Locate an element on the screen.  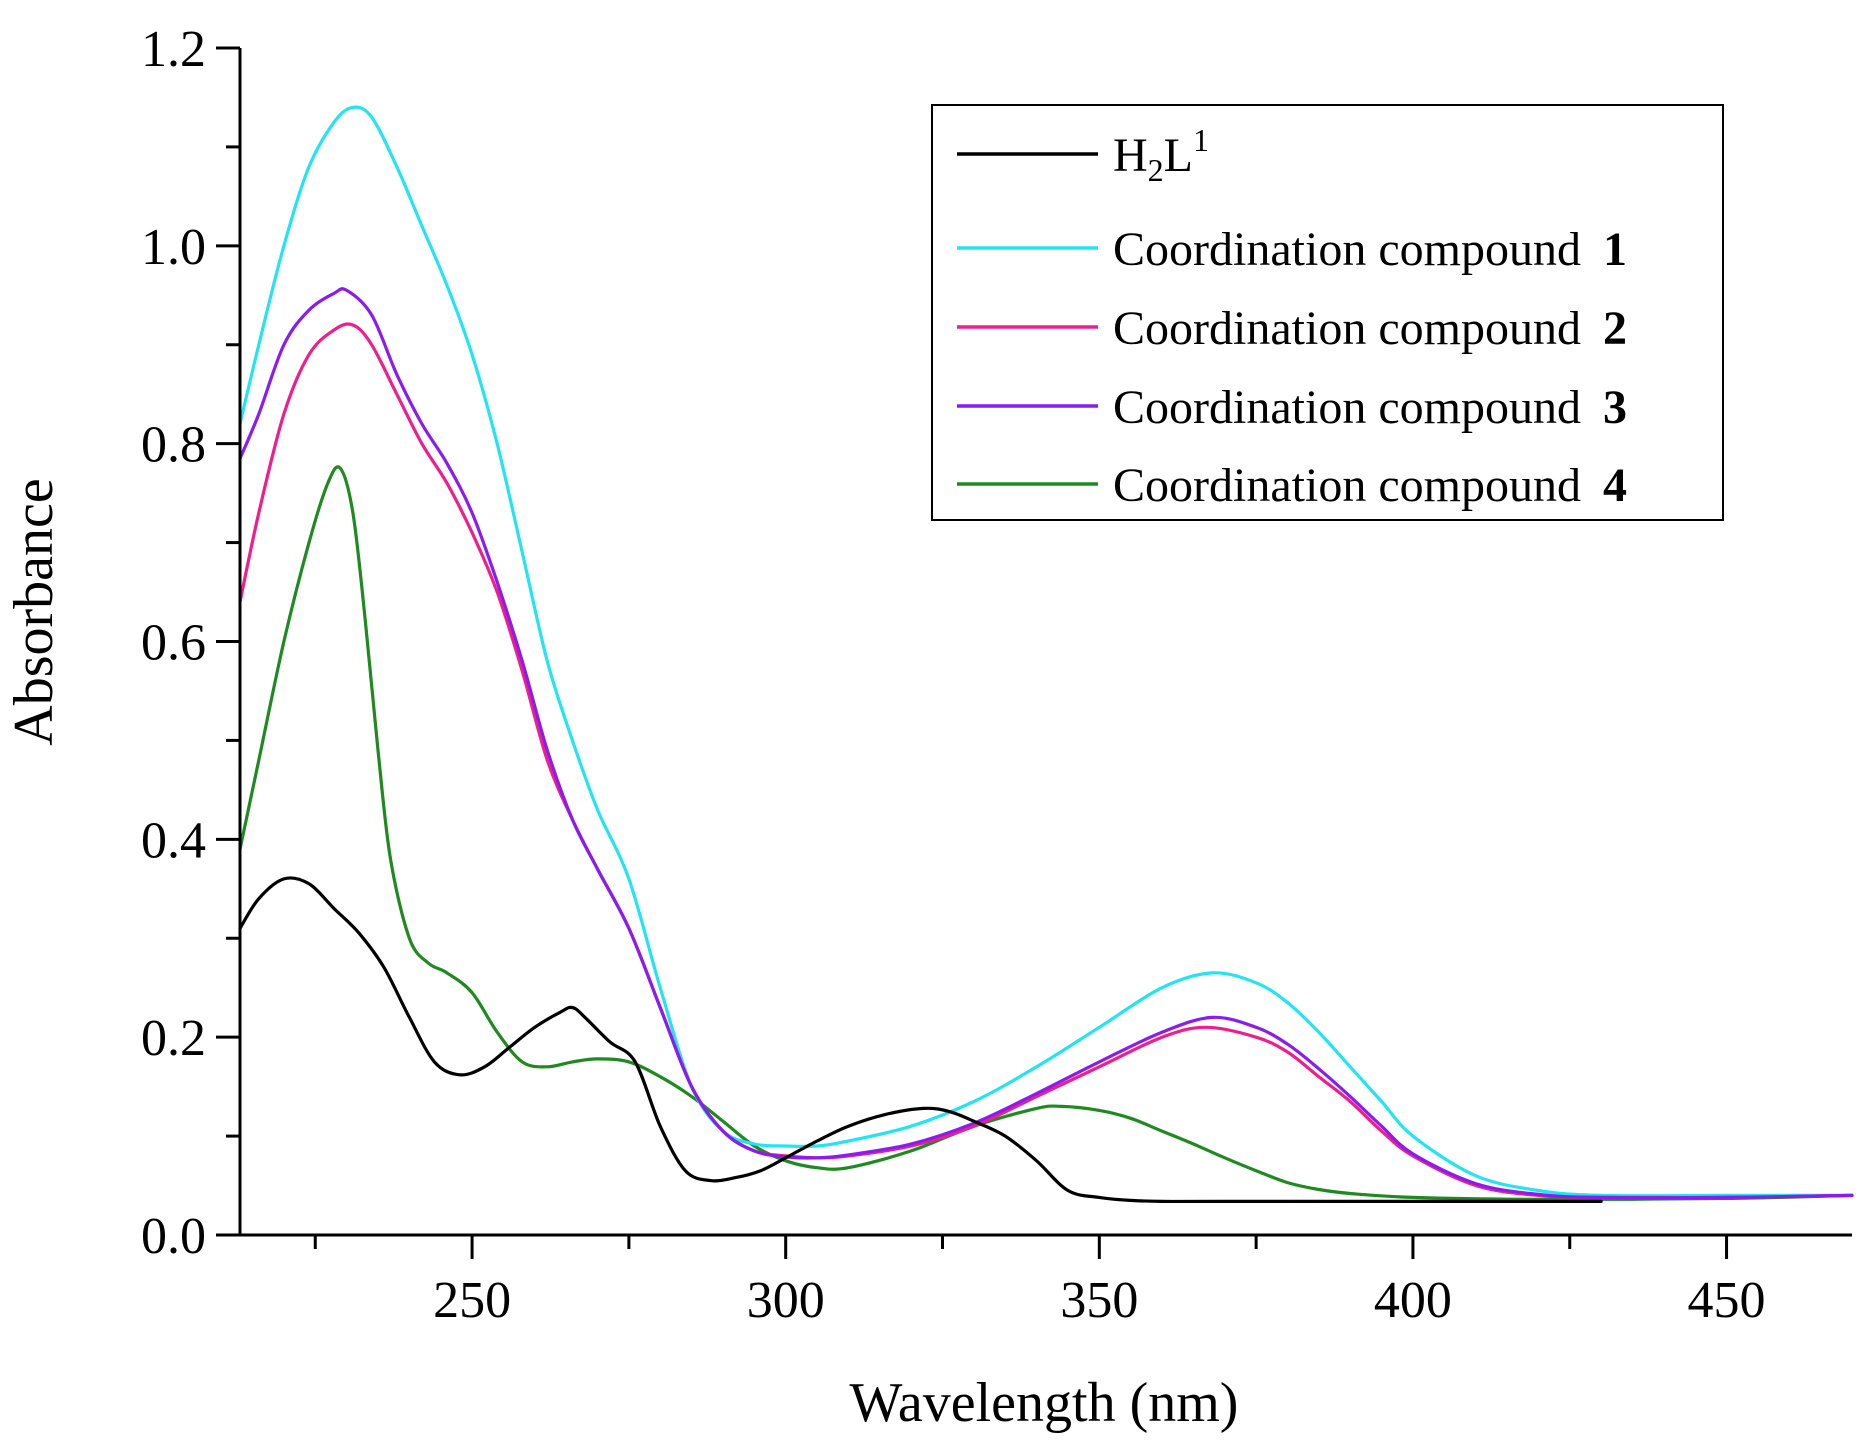
y-tick-label: 0.8 is located at coordinates (173, 445).